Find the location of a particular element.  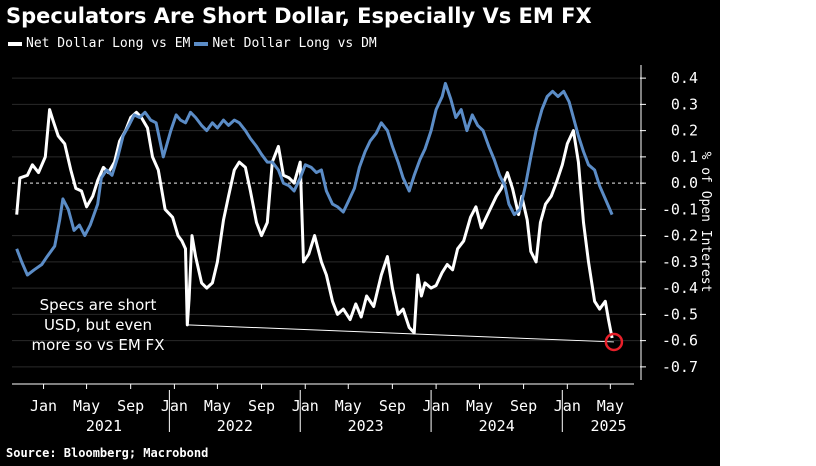

x-year-label-3: 2024 is located at coordinates (497, 426).